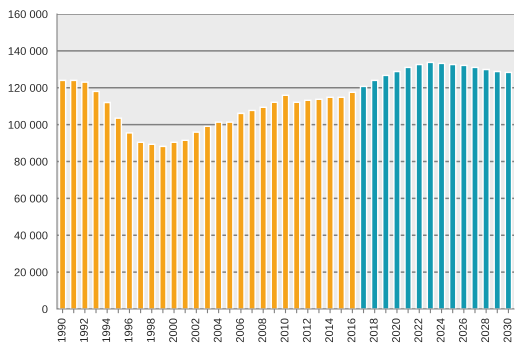 The height and width of the screenshot is (348, 529). Describe the element at coordinates (173, 330) in the screenshot. I see `x-tick-label: 2000` at that location.